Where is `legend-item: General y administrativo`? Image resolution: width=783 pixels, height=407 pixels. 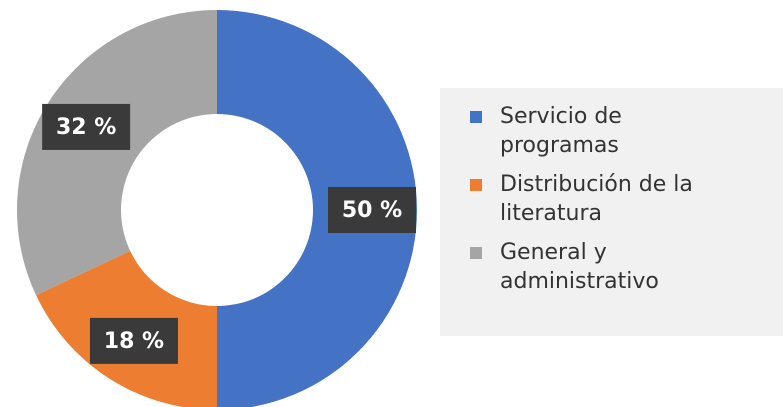 legend-item: General y administrativo is located at coordinates (626, 267).